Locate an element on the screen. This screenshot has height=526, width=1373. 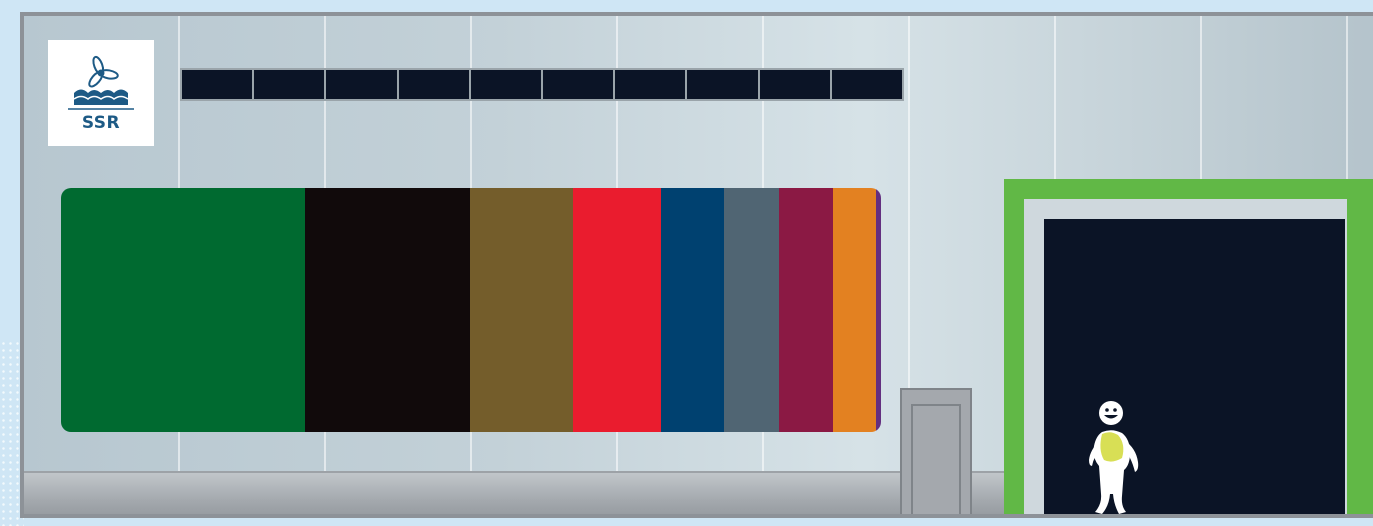
window-strip is located at coordinates (542, 84).